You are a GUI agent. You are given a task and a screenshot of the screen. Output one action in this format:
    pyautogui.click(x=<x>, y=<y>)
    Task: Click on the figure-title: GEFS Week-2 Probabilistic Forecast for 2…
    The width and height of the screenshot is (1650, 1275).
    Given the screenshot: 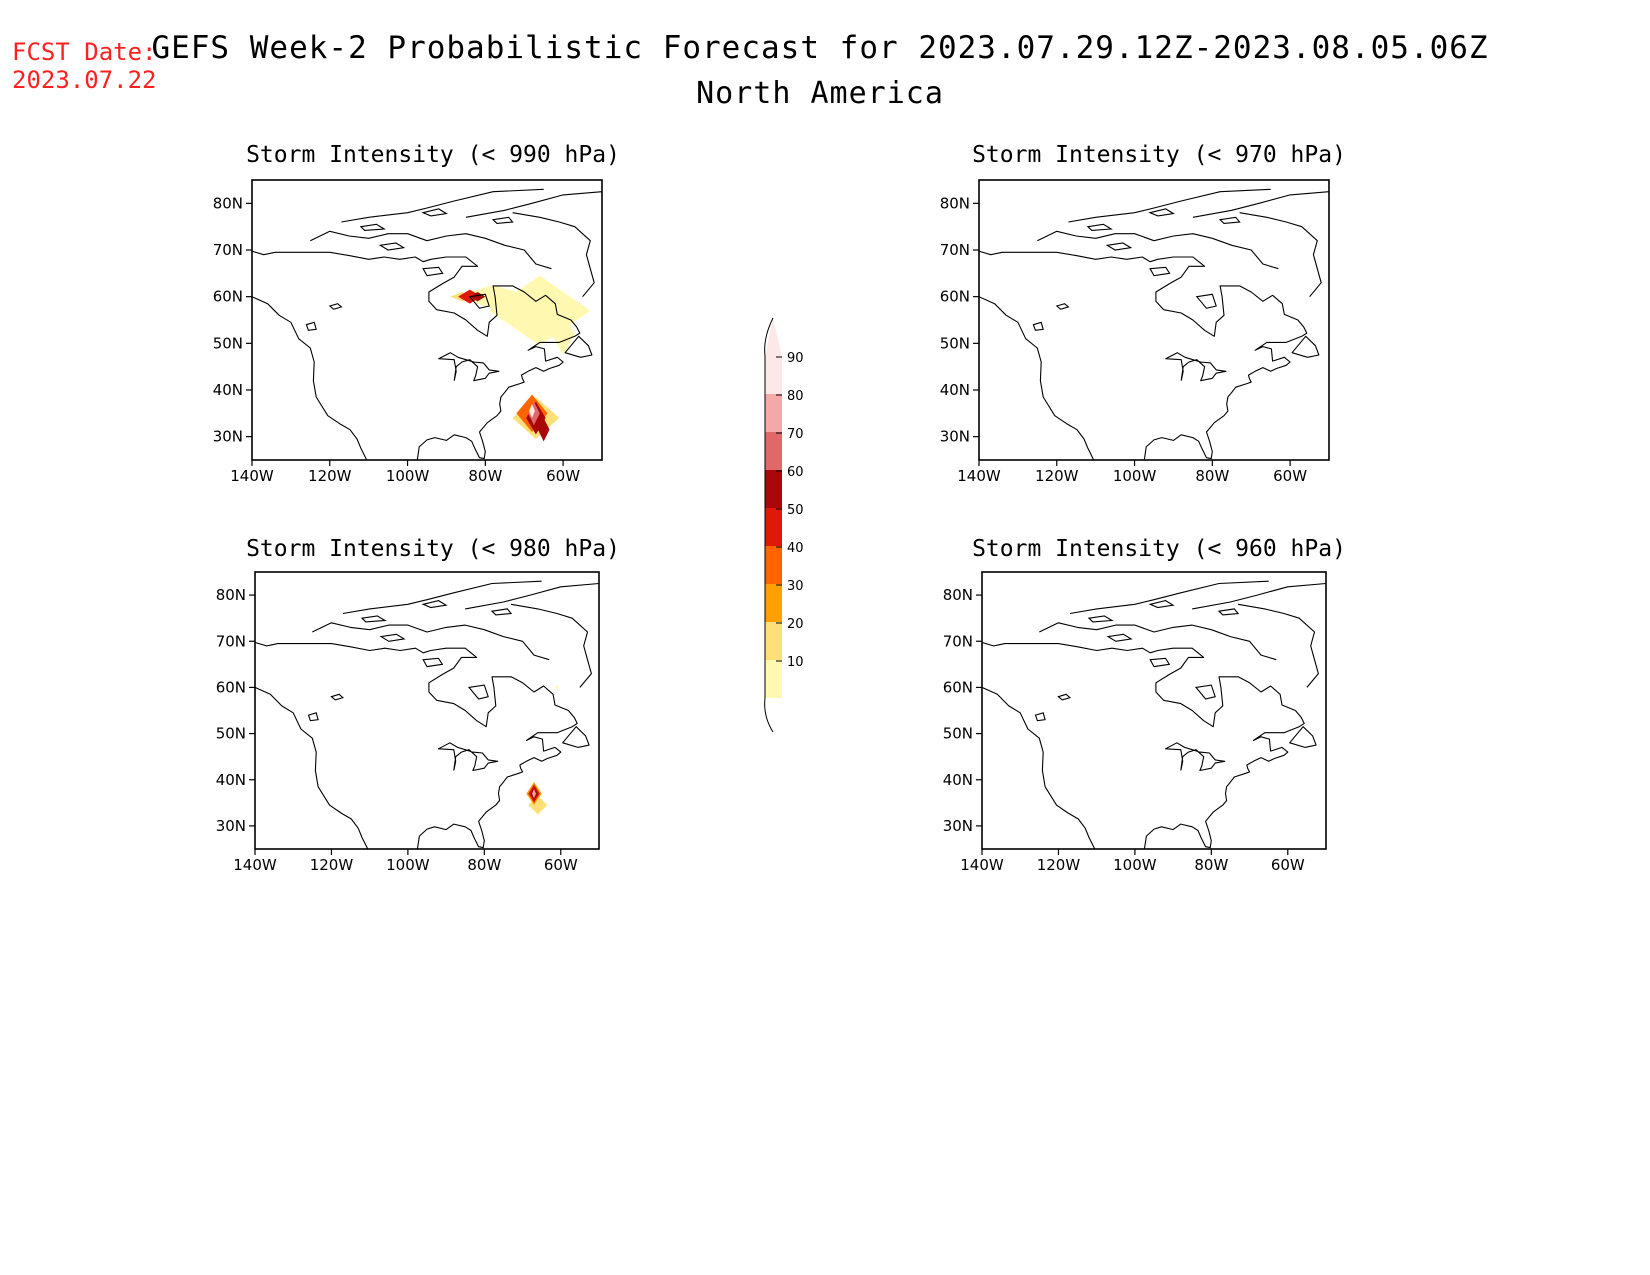 What is the action you would take?
    pyautogui.click(x=820, y=48)
    